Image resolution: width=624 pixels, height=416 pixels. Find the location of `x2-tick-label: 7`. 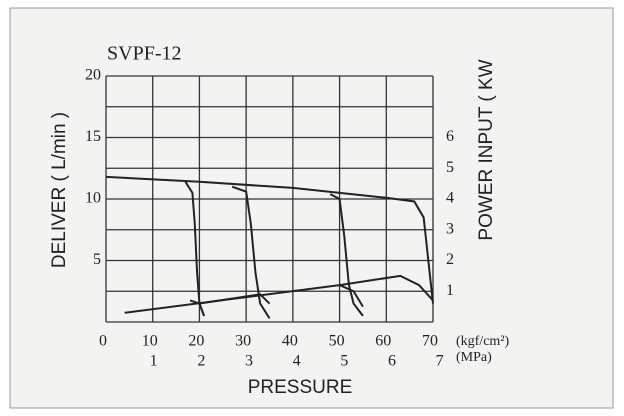

x2-tick-label: 7 is located at coordinates (440, 361).